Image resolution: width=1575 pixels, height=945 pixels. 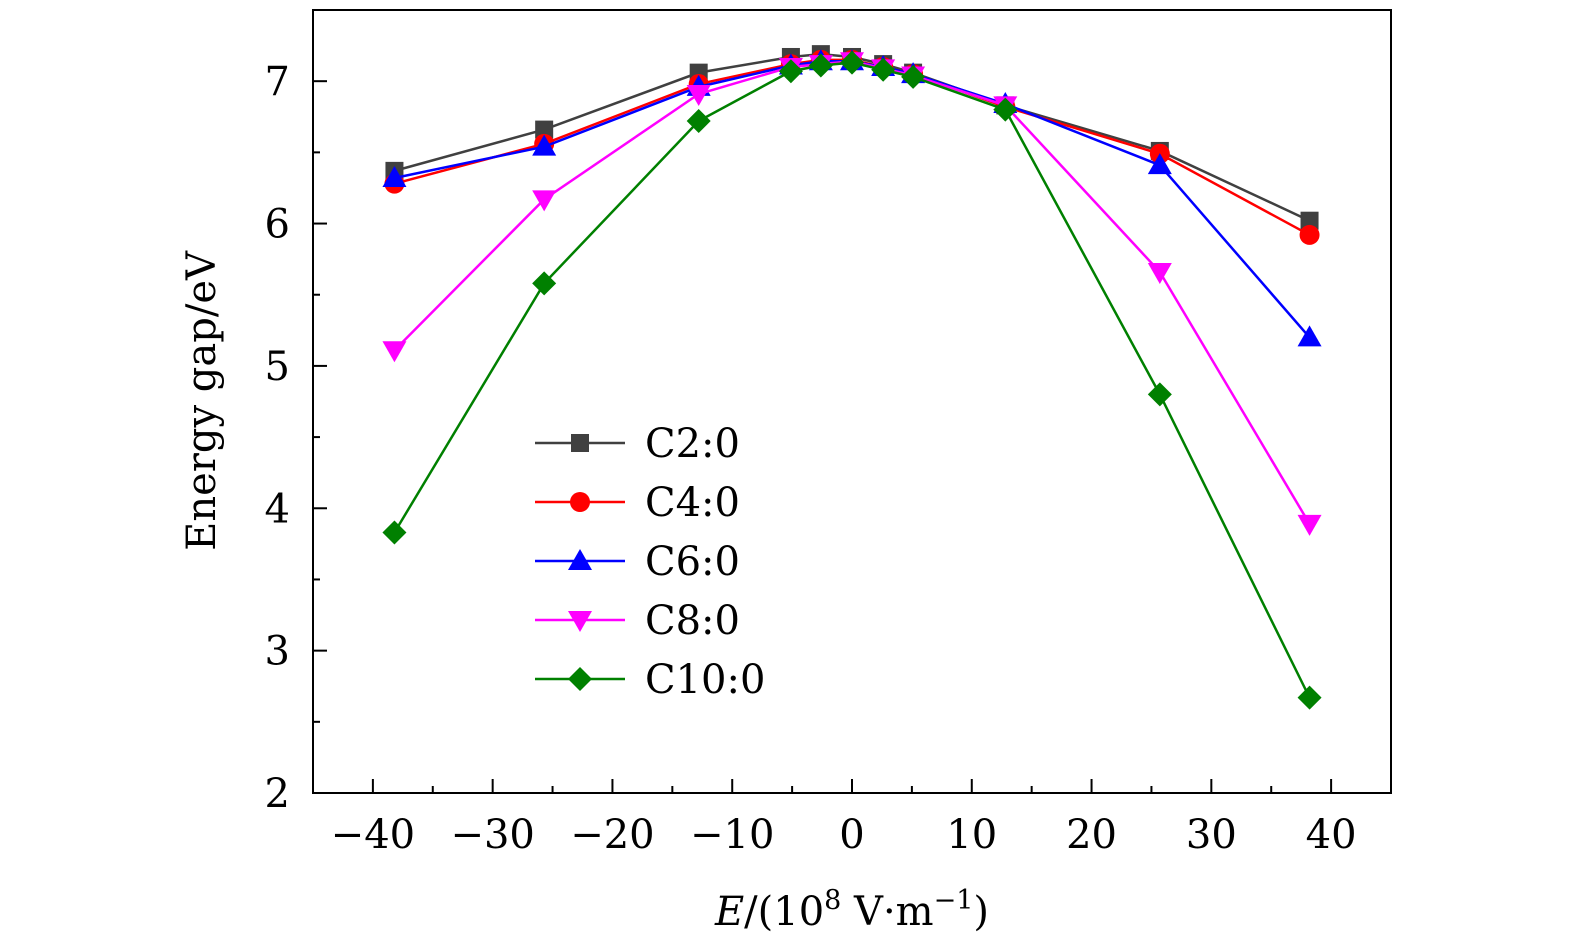 I want to click on legend-item: C8:0, so click(x=637, y=621).